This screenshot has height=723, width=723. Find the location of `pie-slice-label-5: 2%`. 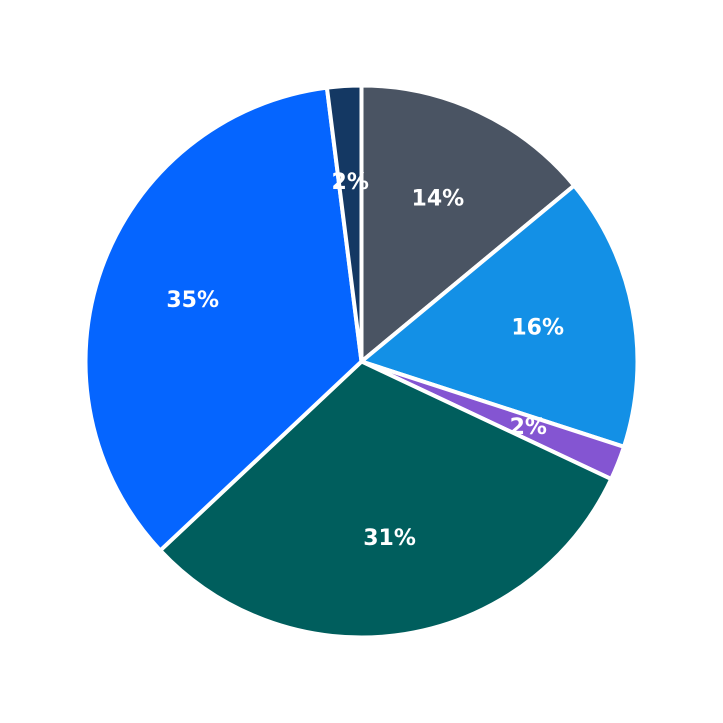

pie-slice-label-5: 2% is located at coordinates (350, 182).